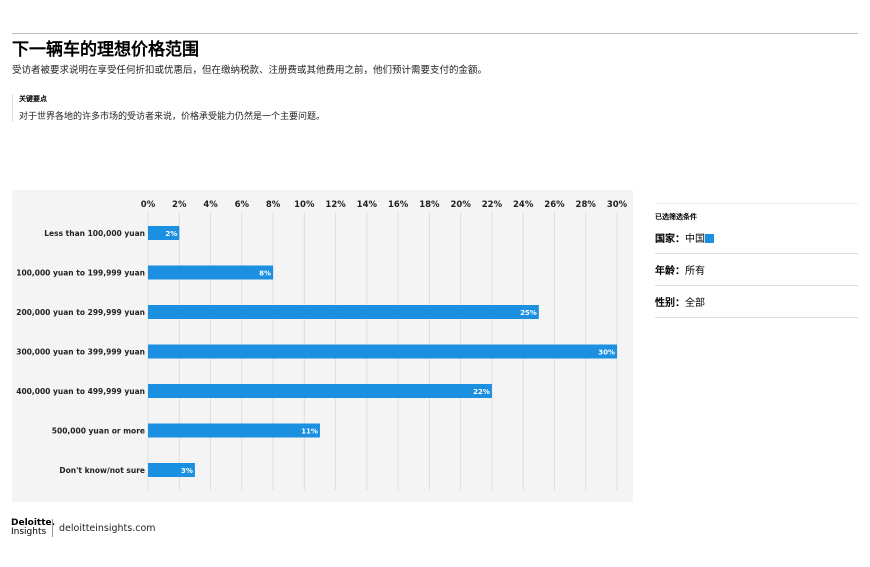 Image resolution: width=870 pixels, height=567 pixels. What do you see at coordinates (756, 270) in the screenshot?
I see `filter-age: 年龄：所有` at bounding box center [756, 270].